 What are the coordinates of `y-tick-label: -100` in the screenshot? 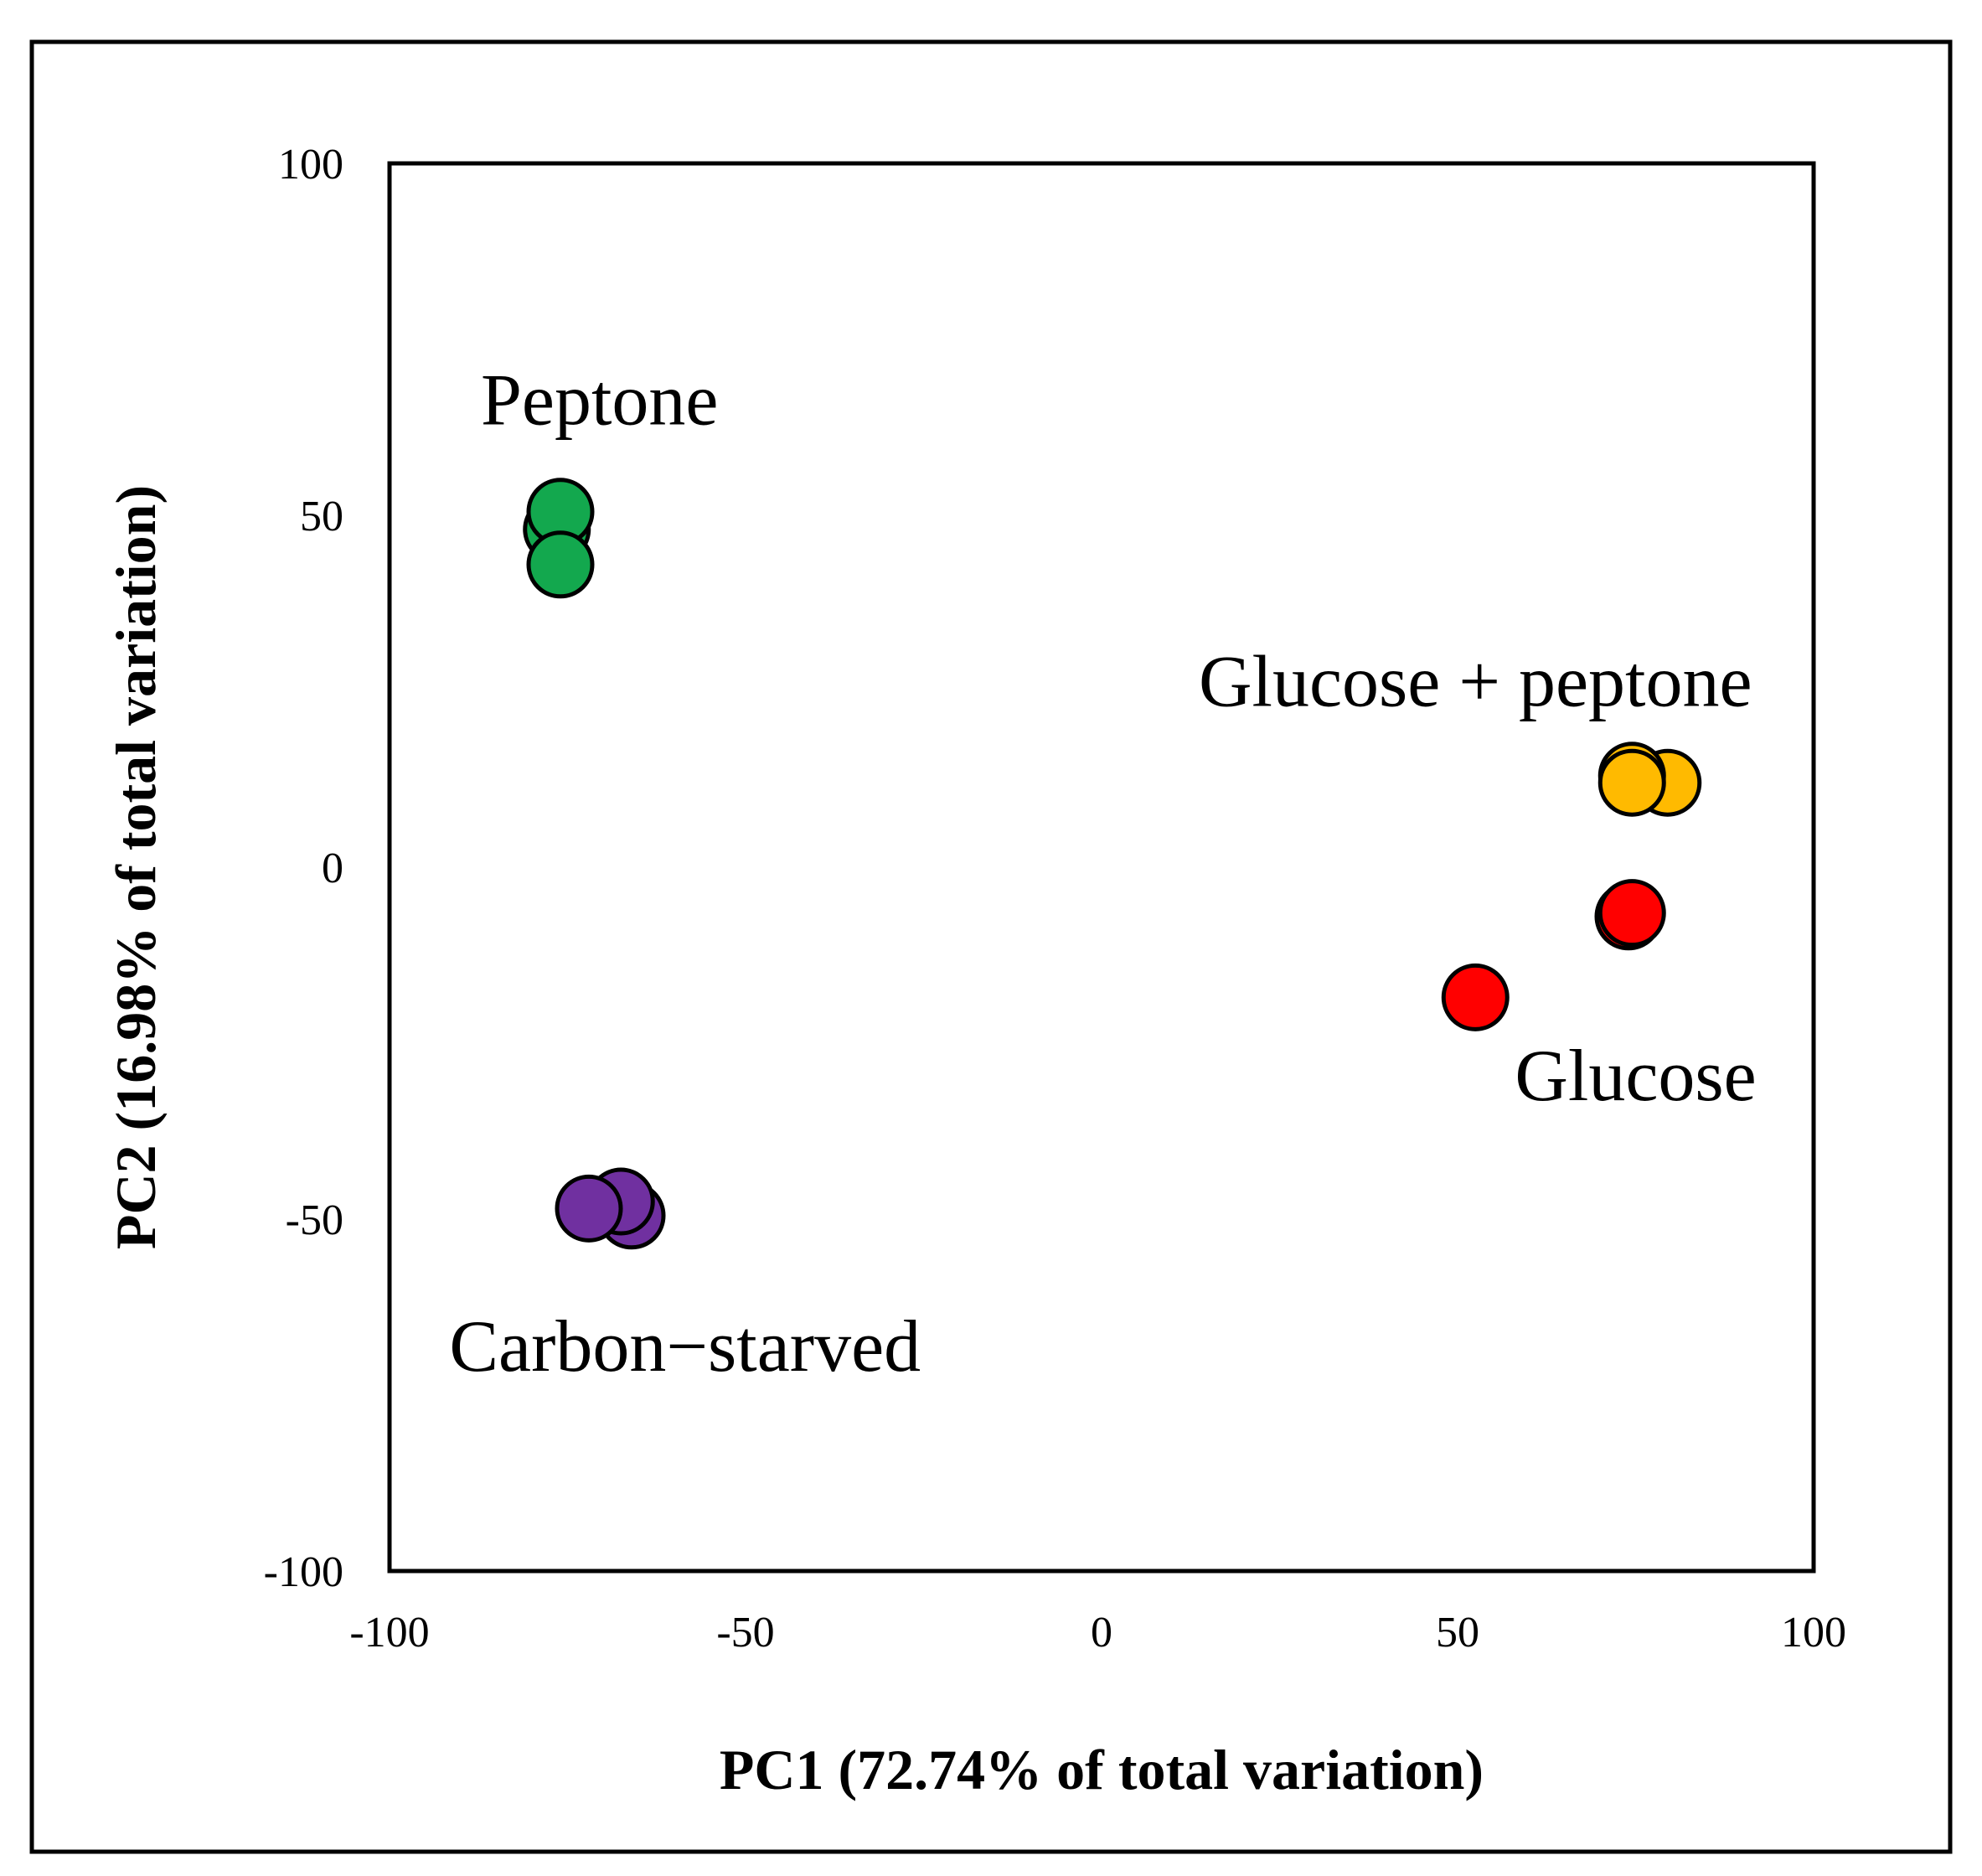 It's located at (303, 1572).